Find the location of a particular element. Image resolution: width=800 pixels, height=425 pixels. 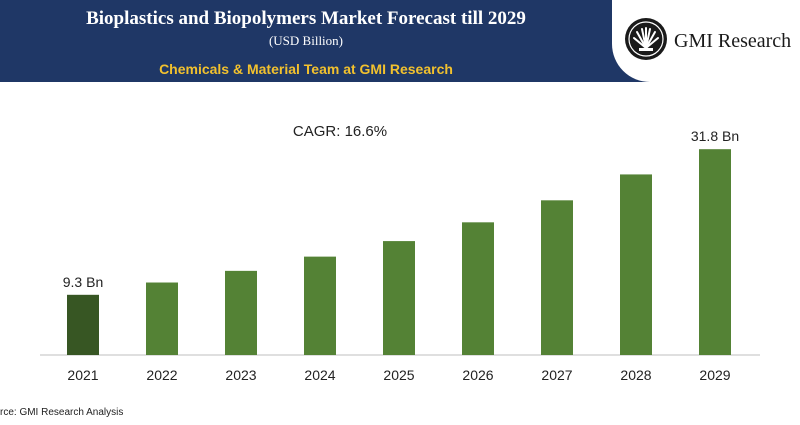

x-tick-label-2029: 2029 is located at coordinates (714, 375).